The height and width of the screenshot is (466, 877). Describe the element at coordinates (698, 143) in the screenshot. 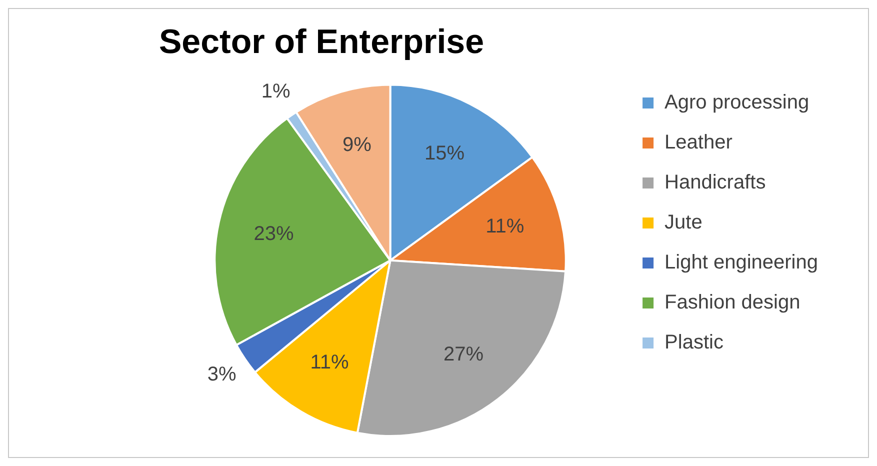

I see `legend-label: Leather` at that location.